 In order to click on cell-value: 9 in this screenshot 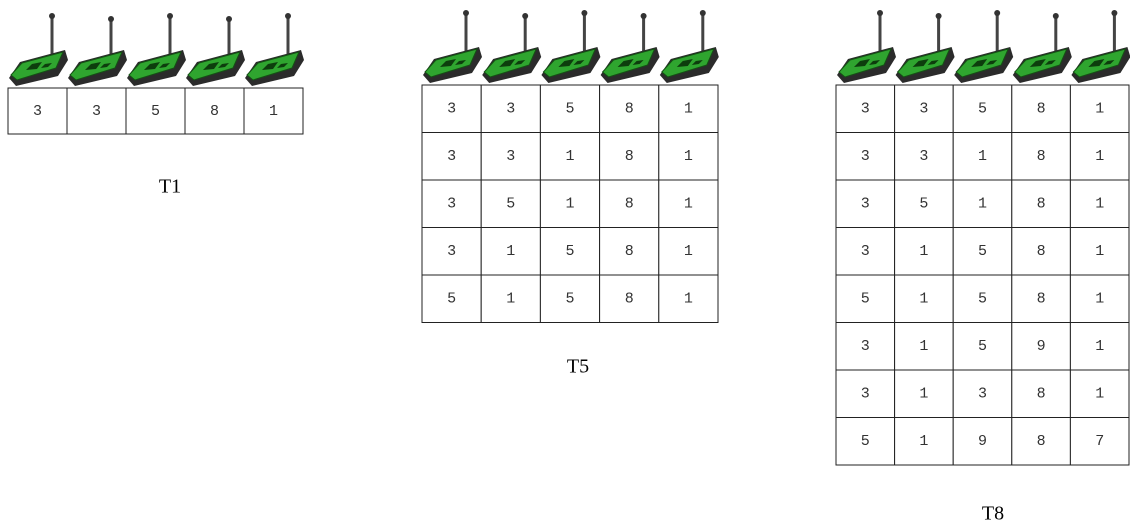, I will do `click(1041, 346)`.